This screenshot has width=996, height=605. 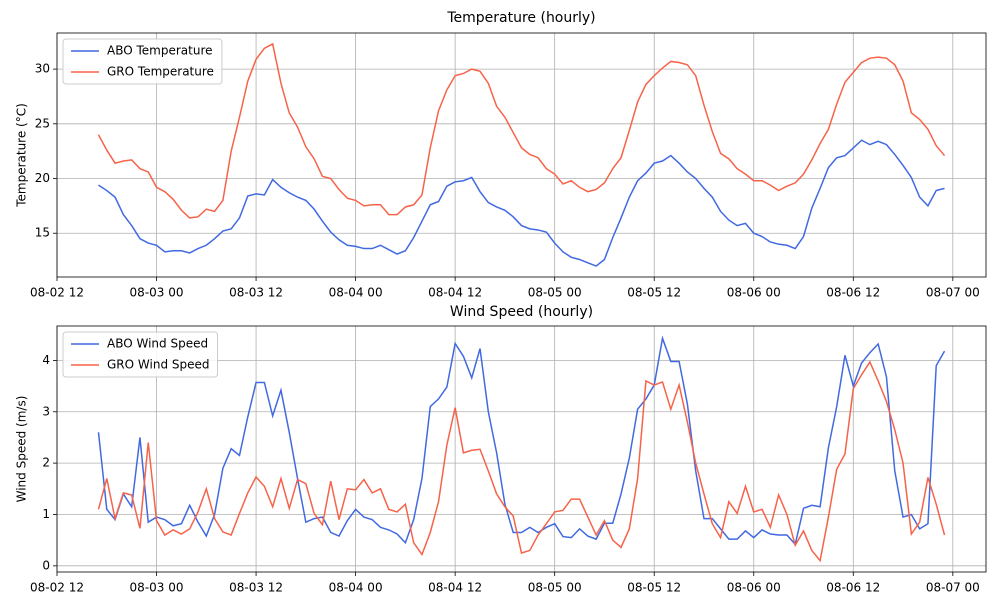 I want to click on legend-label: ABO Wind Speed, so click(x=157, y=344).